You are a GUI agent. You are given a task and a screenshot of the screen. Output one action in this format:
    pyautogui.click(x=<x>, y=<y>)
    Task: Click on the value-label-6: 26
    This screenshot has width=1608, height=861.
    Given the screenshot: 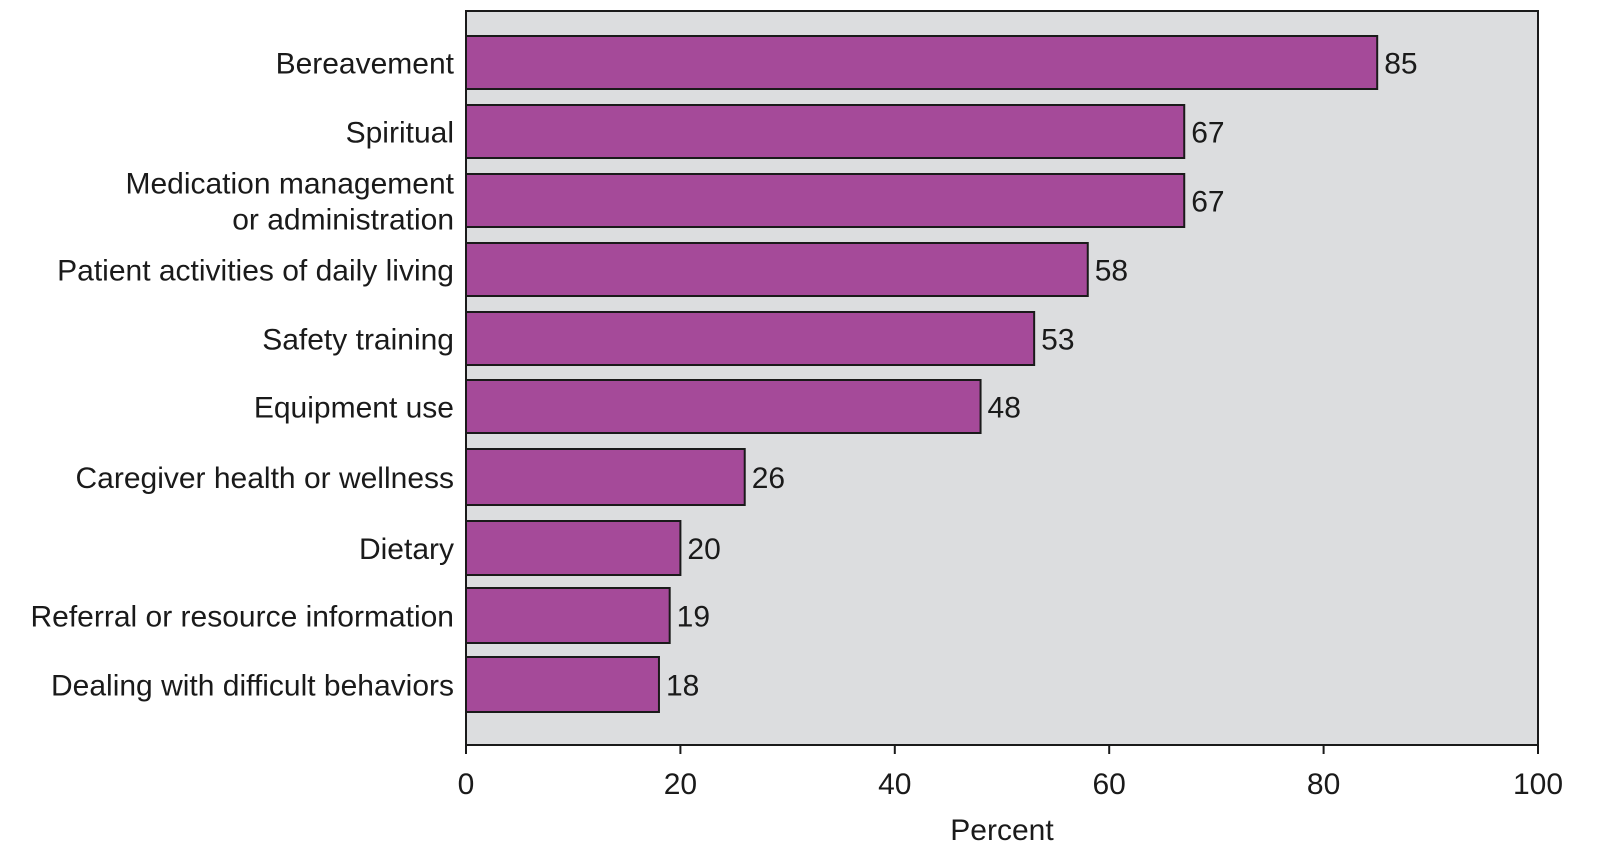 What is the action you would take?
    pyautogui.click(x=768, y=478)
    